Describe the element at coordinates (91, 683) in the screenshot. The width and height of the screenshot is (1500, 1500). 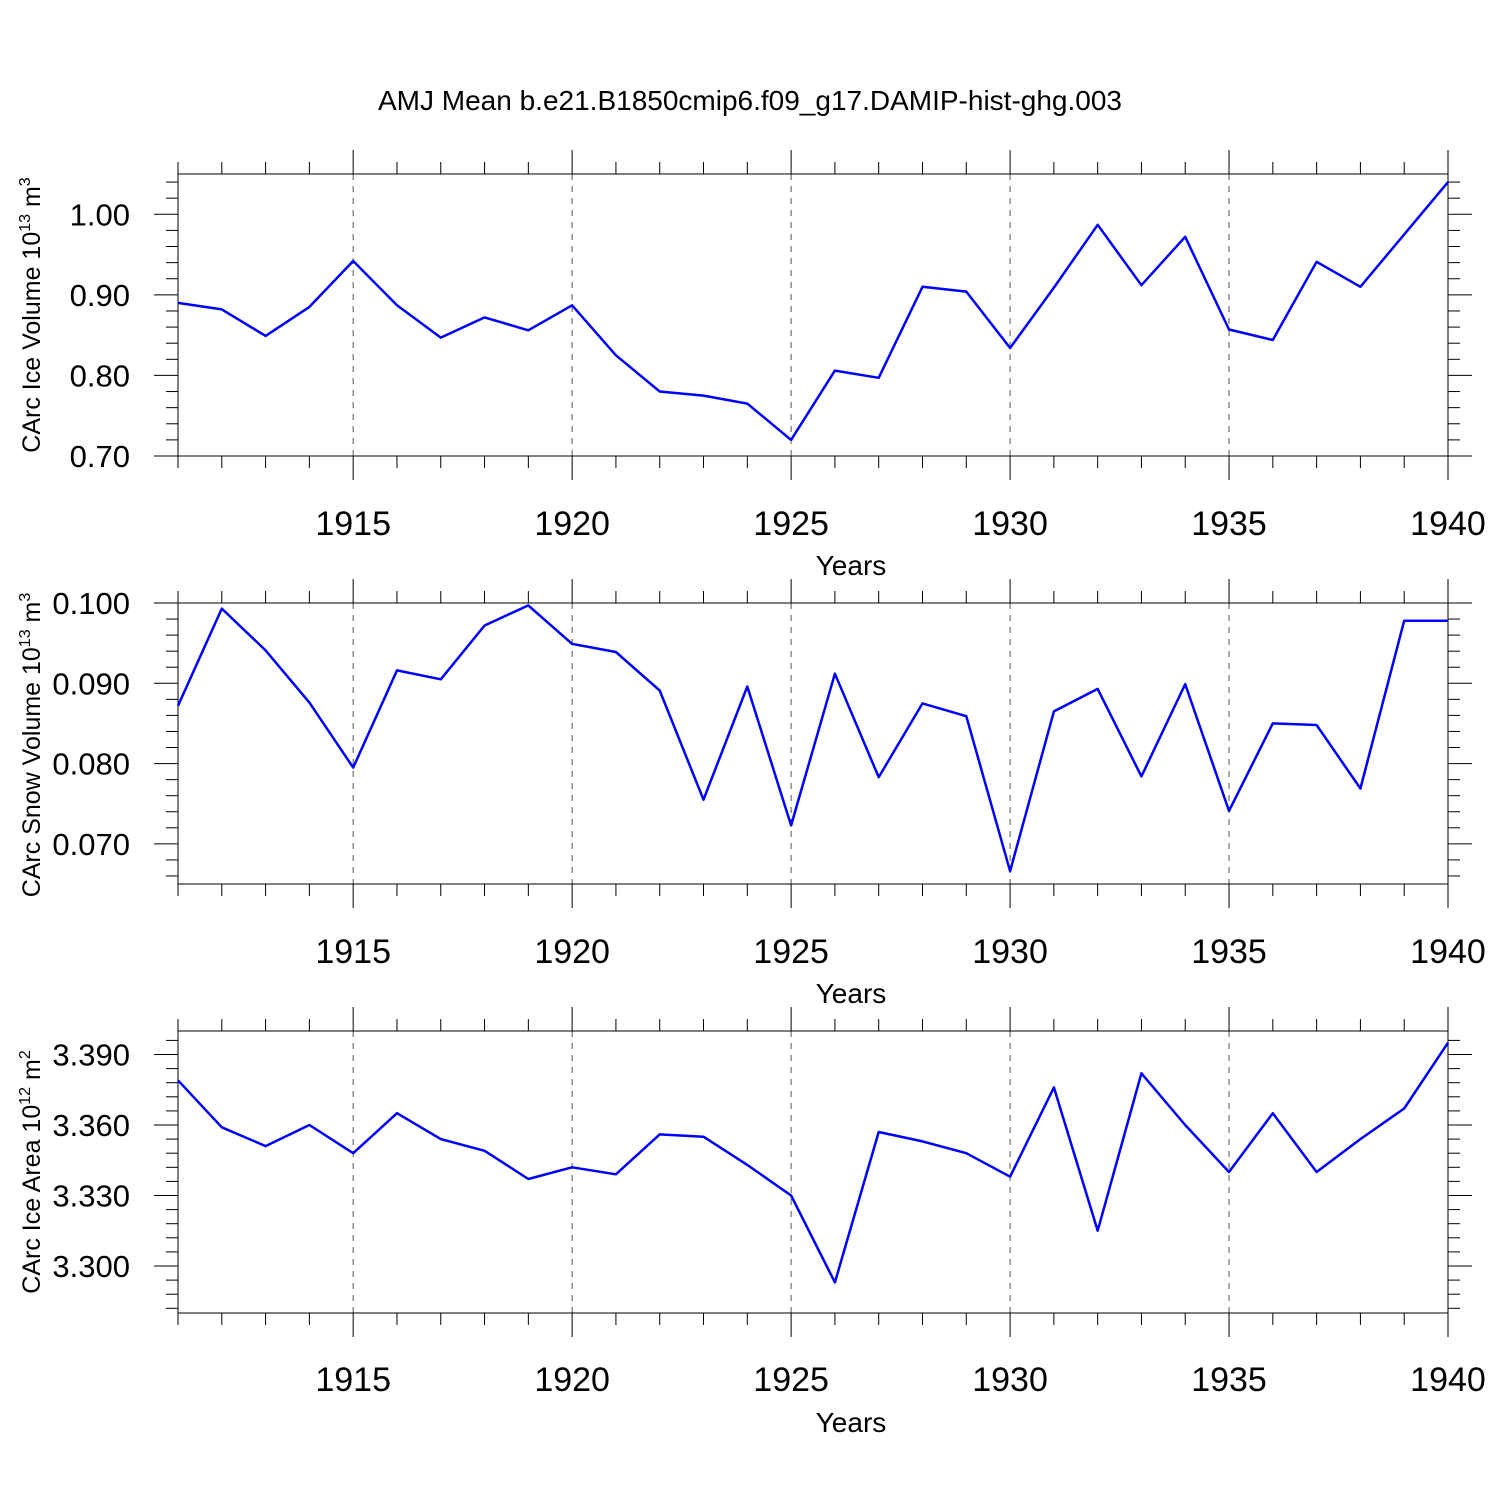
I see `y-tick-label: 0.090` at that location.